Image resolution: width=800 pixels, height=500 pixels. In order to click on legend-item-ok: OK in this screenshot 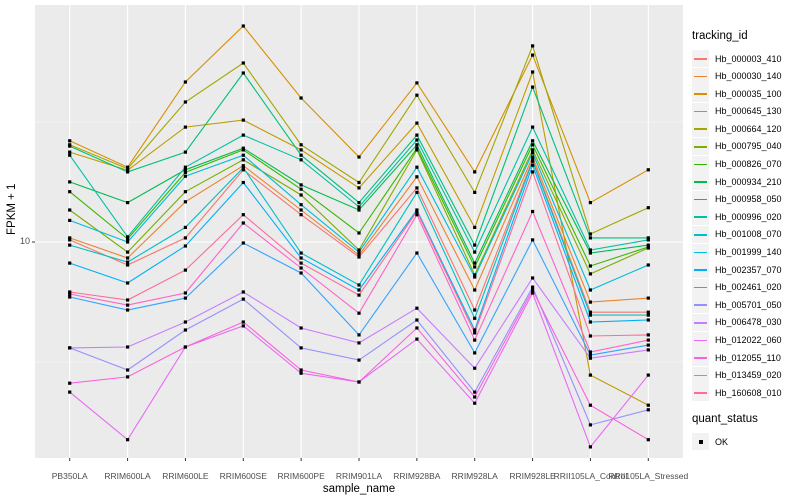, I will do `click(745, 442)`.